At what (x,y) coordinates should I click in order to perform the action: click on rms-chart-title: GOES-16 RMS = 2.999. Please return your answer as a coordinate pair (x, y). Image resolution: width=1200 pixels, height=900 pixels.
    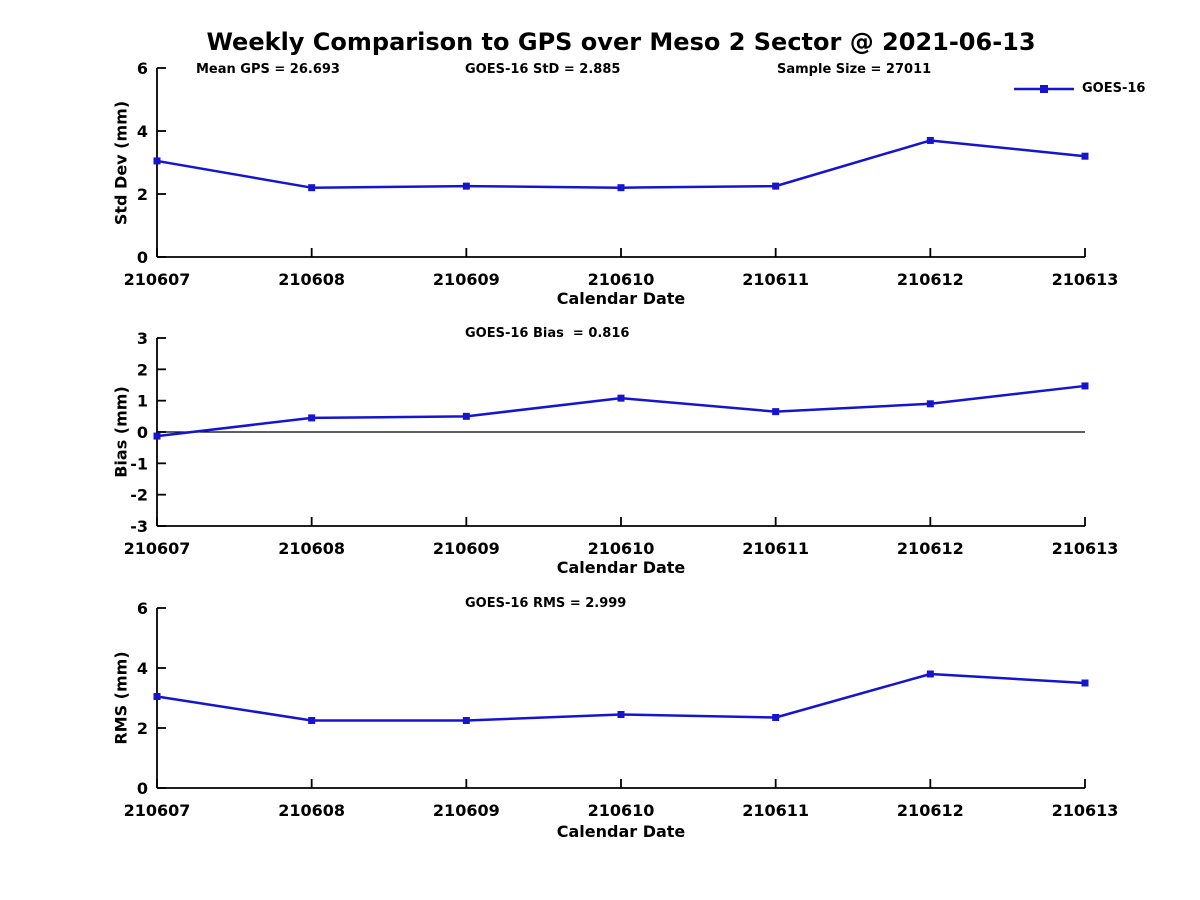
    Looking at the image, I should click on (546, 603).